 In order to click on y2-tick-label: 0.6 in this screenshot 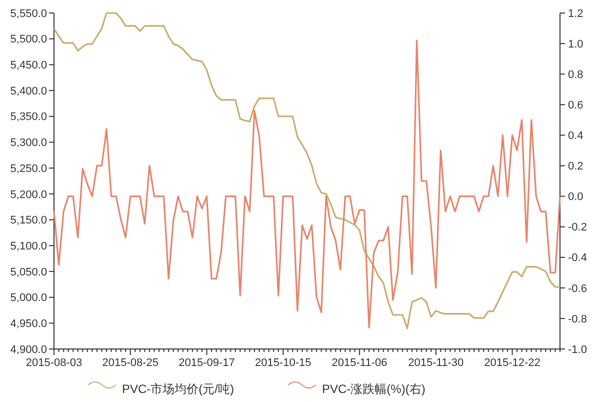, I will do `click(576, 105)`.